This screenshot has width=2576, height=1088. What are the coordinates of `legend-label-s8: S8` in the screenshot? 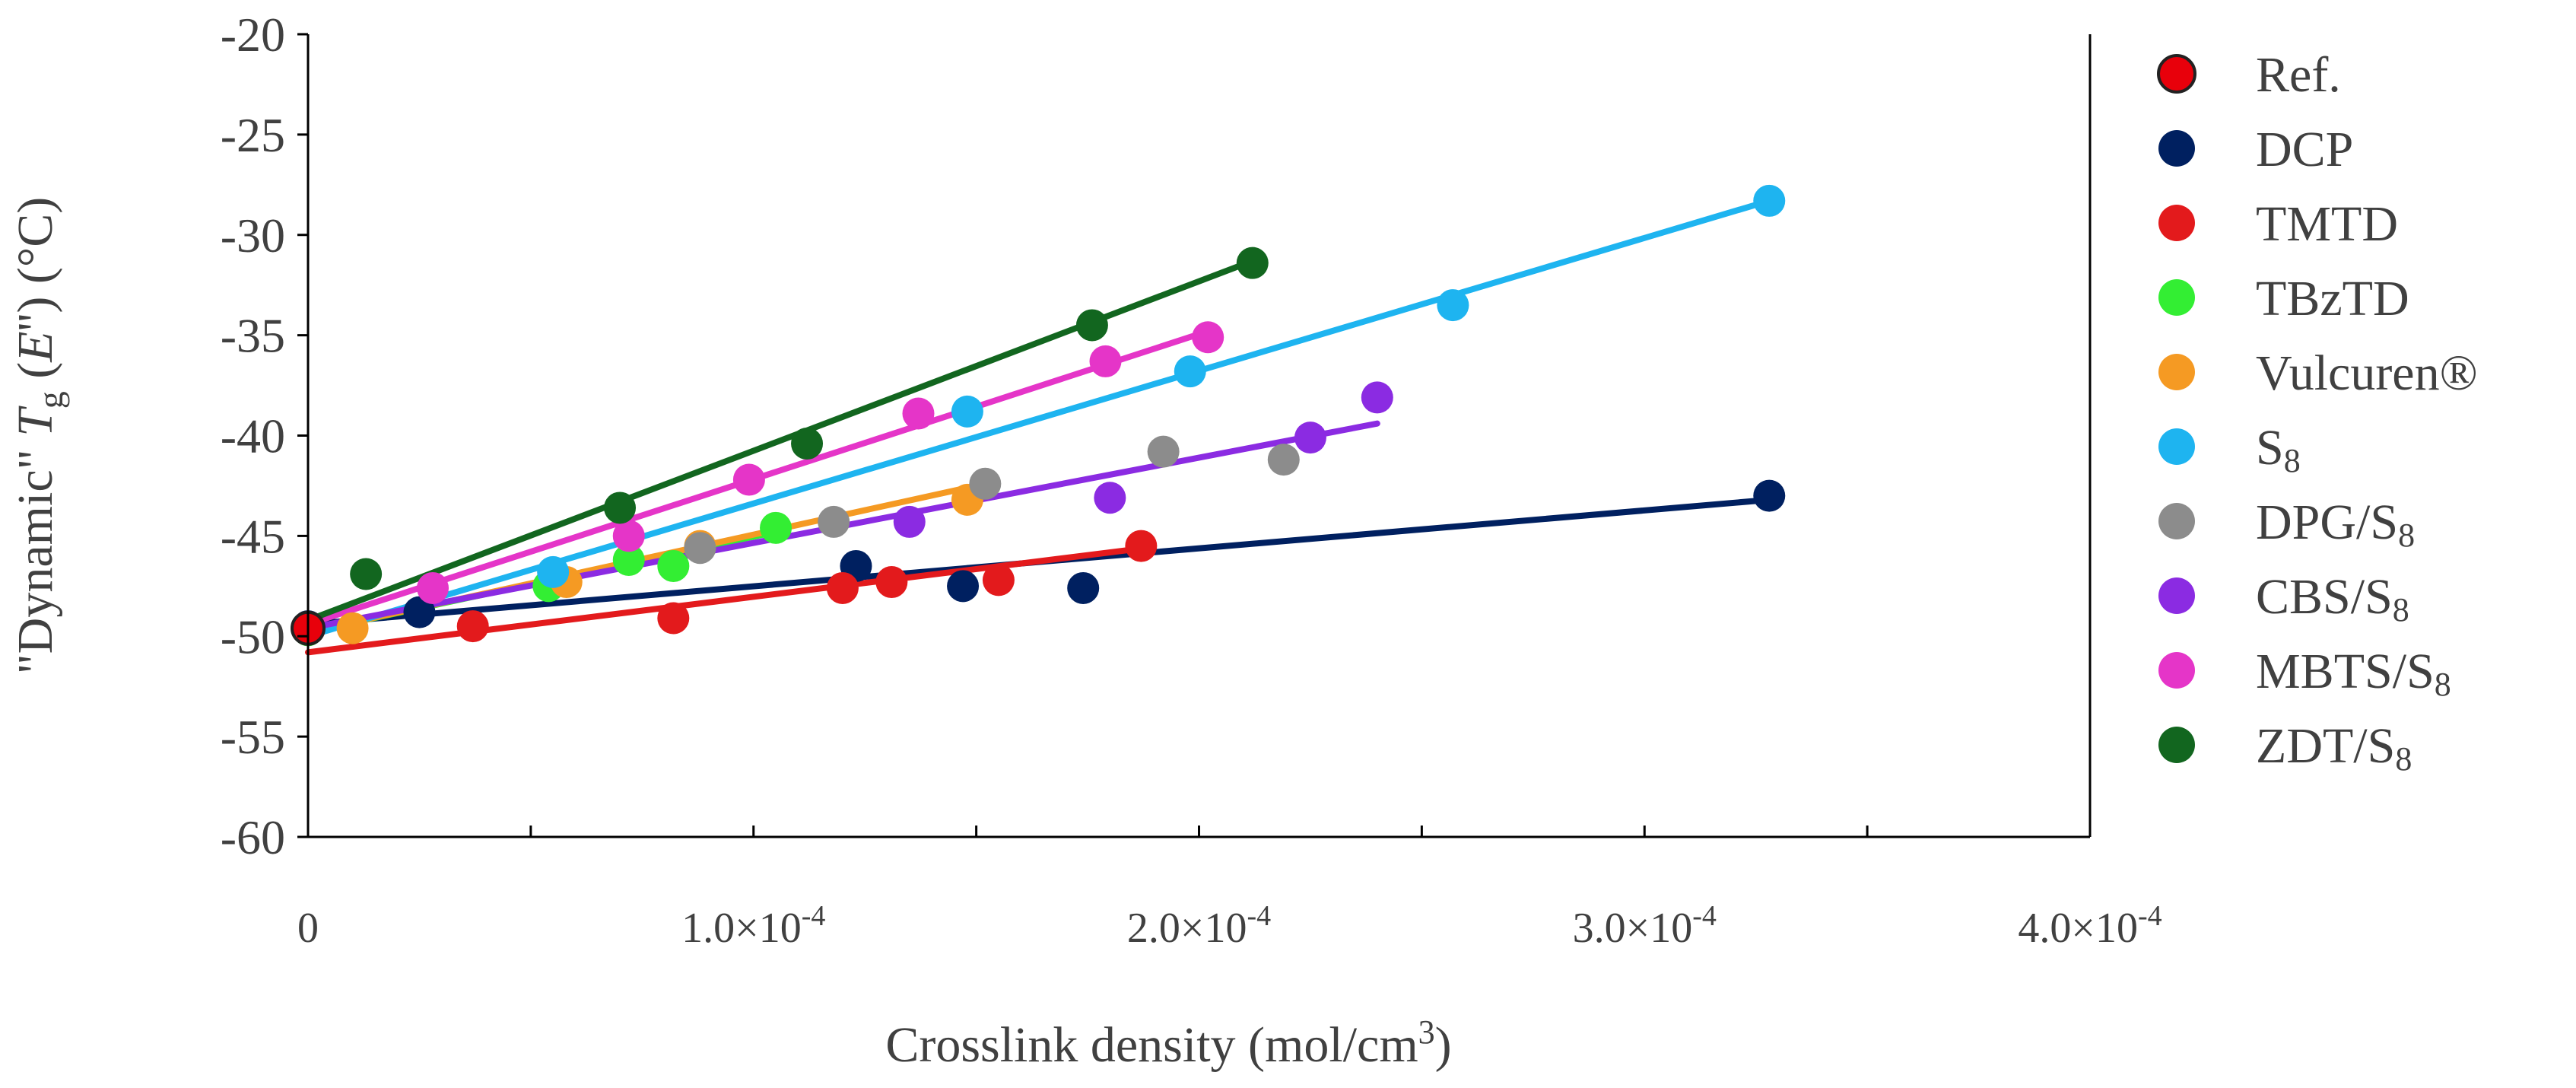 It's located at (2278, 450).